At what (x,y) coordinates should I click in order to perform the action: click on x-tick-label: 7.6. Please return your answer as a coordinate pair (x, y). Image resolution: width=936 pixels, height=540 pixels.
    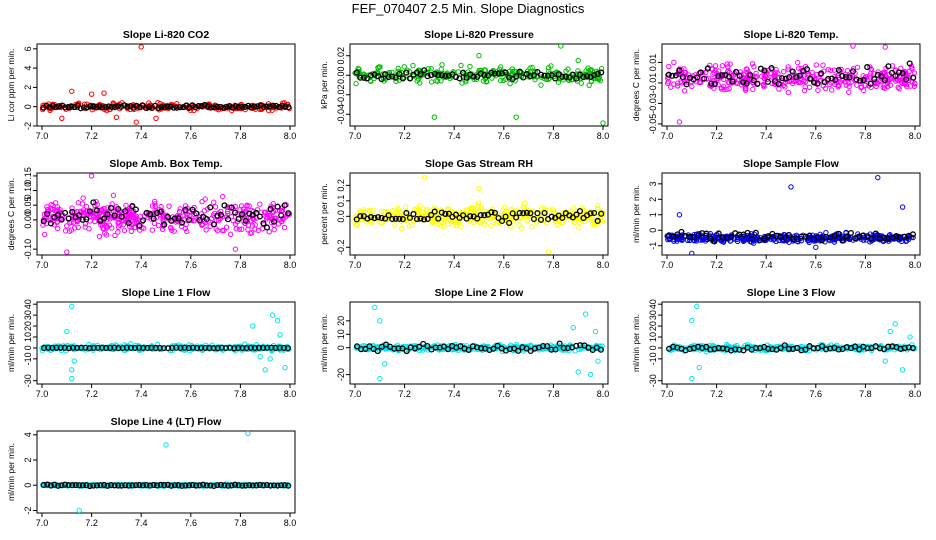
    Looking at the image, I should click on (504, 394).